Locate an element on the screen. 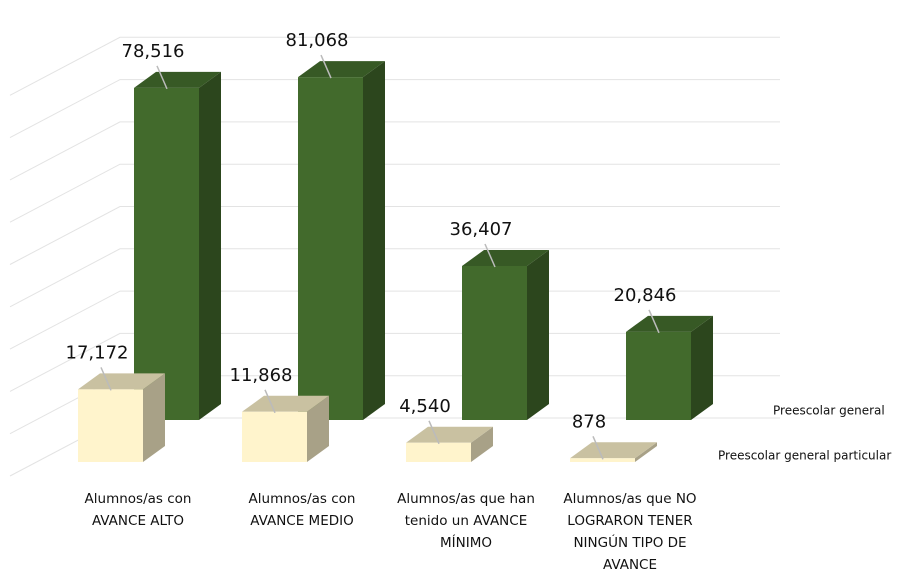 The image size is (915, 575). x-tick-label: Alumnos/as con AVANCE ALTO is located at coordinates (138, 510).